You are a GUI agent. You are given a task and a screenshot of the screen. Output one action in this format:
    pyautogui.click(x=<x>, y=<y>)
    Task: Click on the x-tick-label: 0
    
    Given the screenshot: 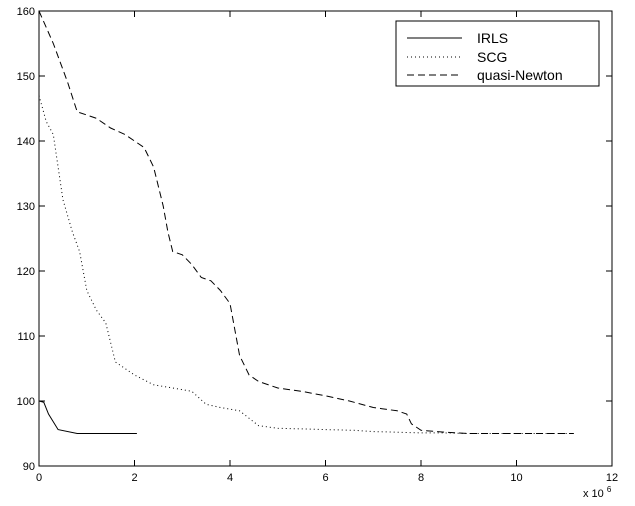 What is the action you would take?
    pyautogui.click(x=39, y=478)
    